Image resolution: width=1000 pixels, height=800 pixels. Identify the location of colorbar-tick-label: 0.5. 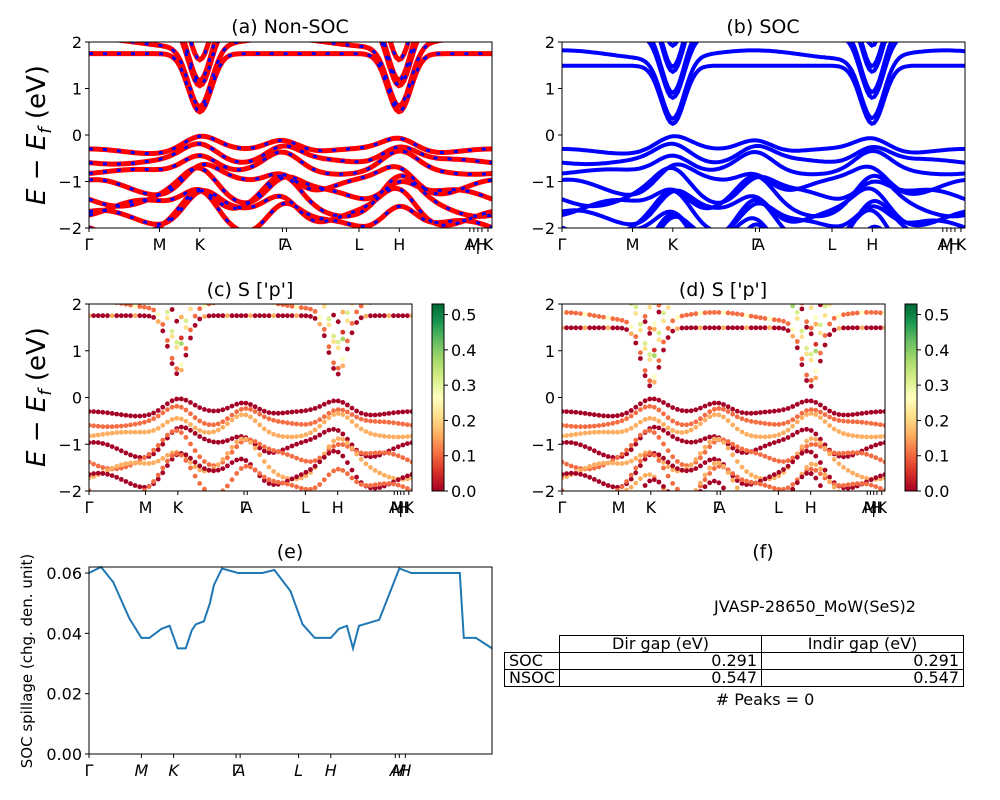
(463, 315).